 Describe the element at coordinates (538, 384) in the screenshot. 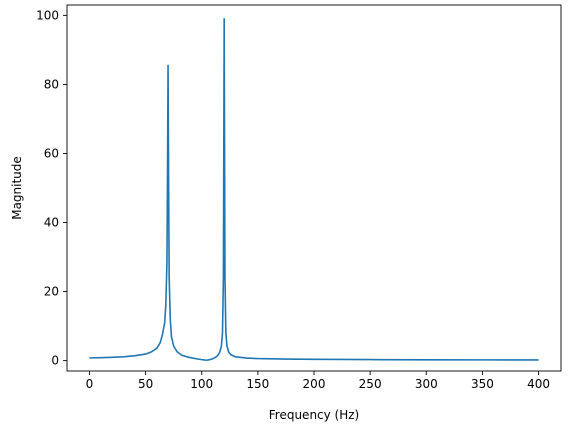

I see `x-tick-label: 400` at that location.